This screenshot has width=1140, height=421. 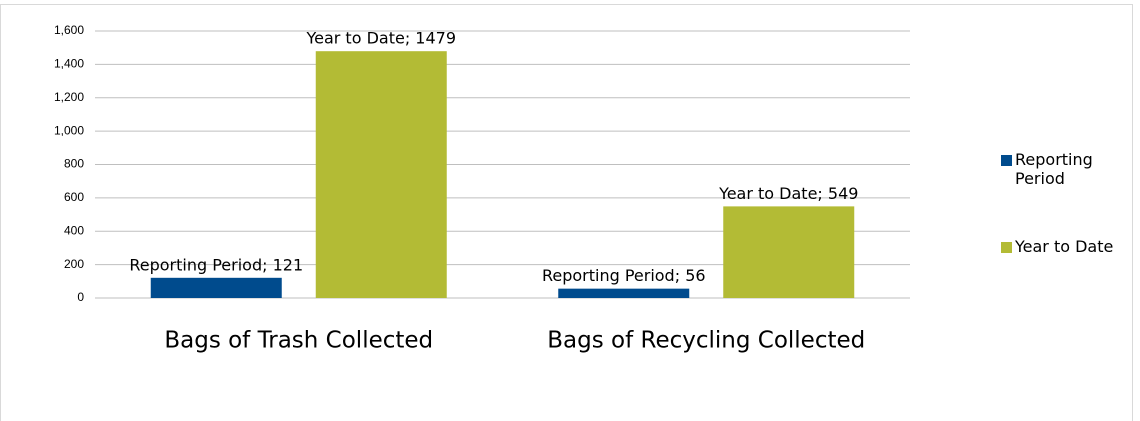 I want to click on y-tick-label: 1,000, so click(x=69, y=130).